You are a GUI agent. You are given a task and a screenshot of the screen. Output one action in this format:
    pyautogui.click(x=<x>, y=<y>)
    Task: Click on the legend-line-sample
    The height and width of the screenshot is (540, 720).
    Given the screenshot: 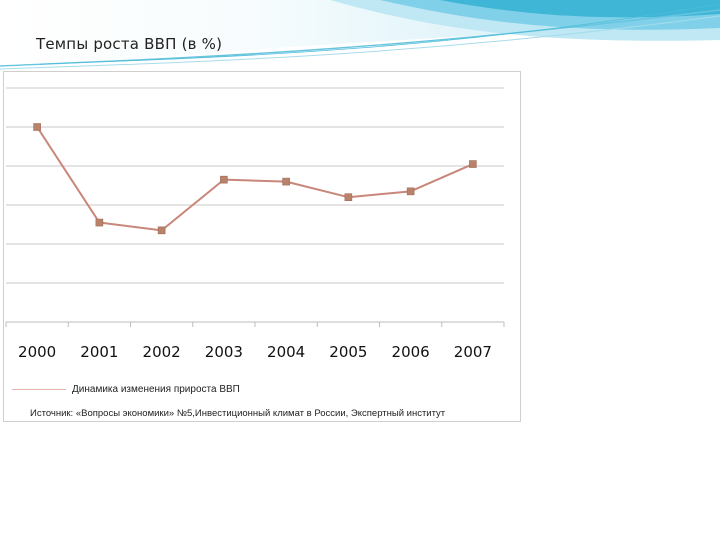 What is the action you would take?
    pyautogui.click(x=39, y=389)
    